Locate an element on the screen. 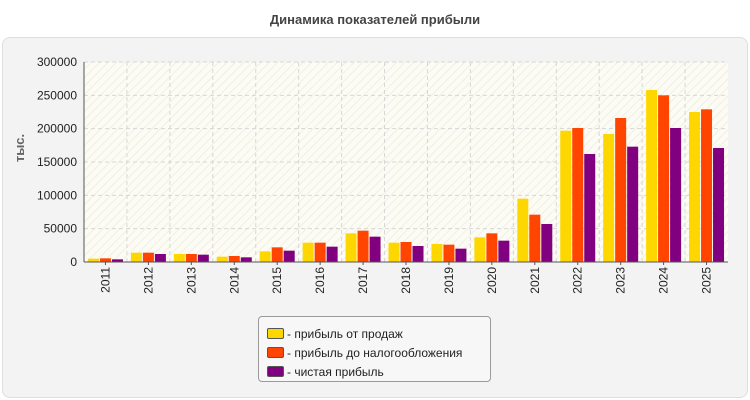 This screenshot has width=750, height=400. legend-label-sales-profit: - прибыль от продаж is located at coordinates (345, 333).